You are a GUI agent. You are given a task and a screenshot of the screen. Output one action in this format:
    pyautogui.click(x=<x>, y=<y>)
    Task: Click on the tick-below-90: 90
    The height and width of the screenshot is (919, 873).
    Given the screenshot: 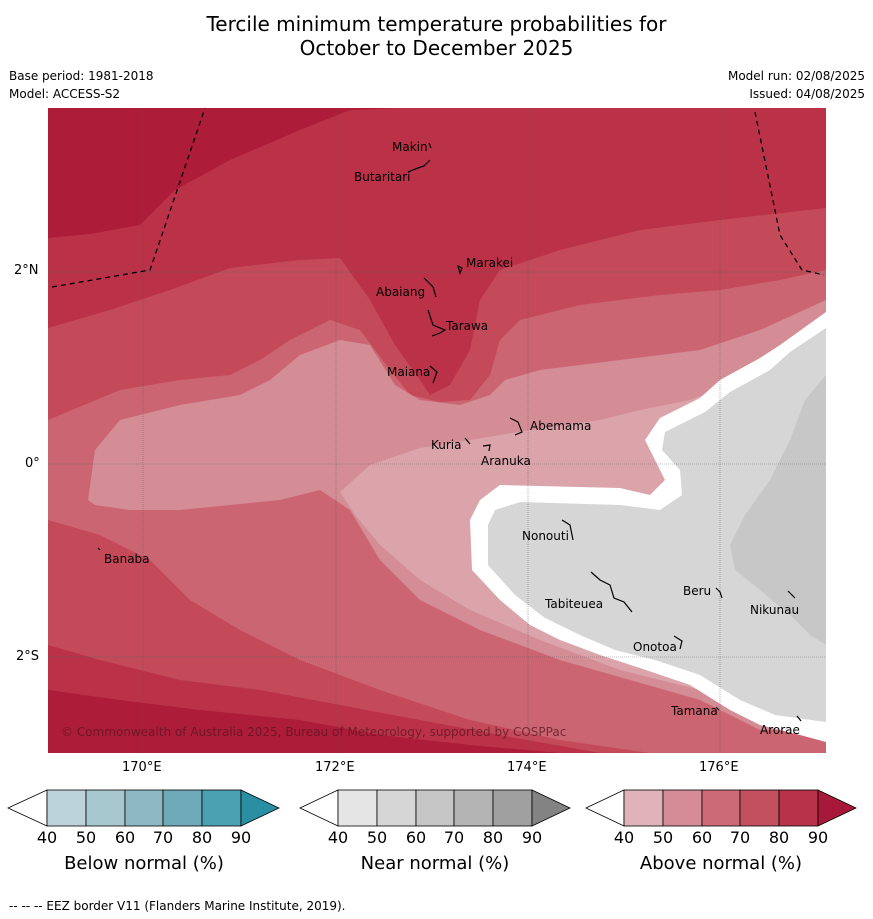 What is the action you would take?
    pyautogui.click(x=241, y=837)
    